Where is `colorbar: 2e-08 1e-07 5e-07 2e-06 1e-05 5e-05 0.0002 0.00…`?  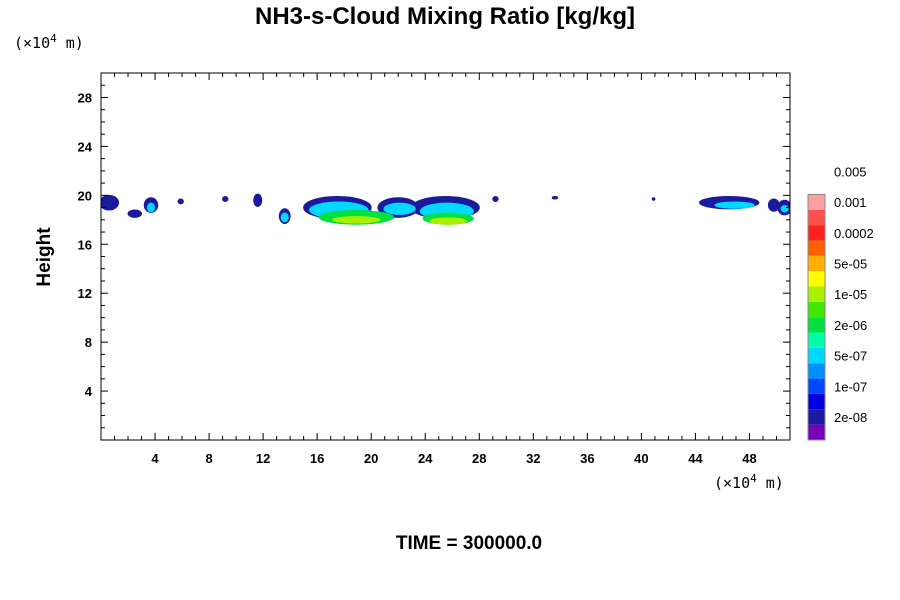 colorbar: 2e-08 1e-07 5e-07 2e-06 1e-05 5e-05 0.0002 0.00… is located at coordinates (840, 302).